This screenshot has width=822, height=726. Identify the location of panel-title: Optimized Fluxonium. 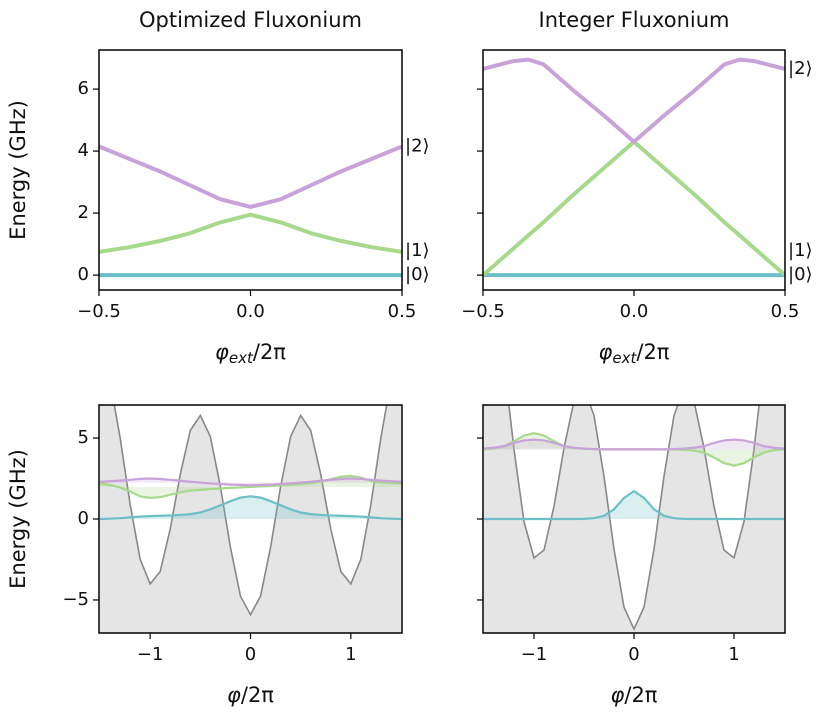
(250, 20).